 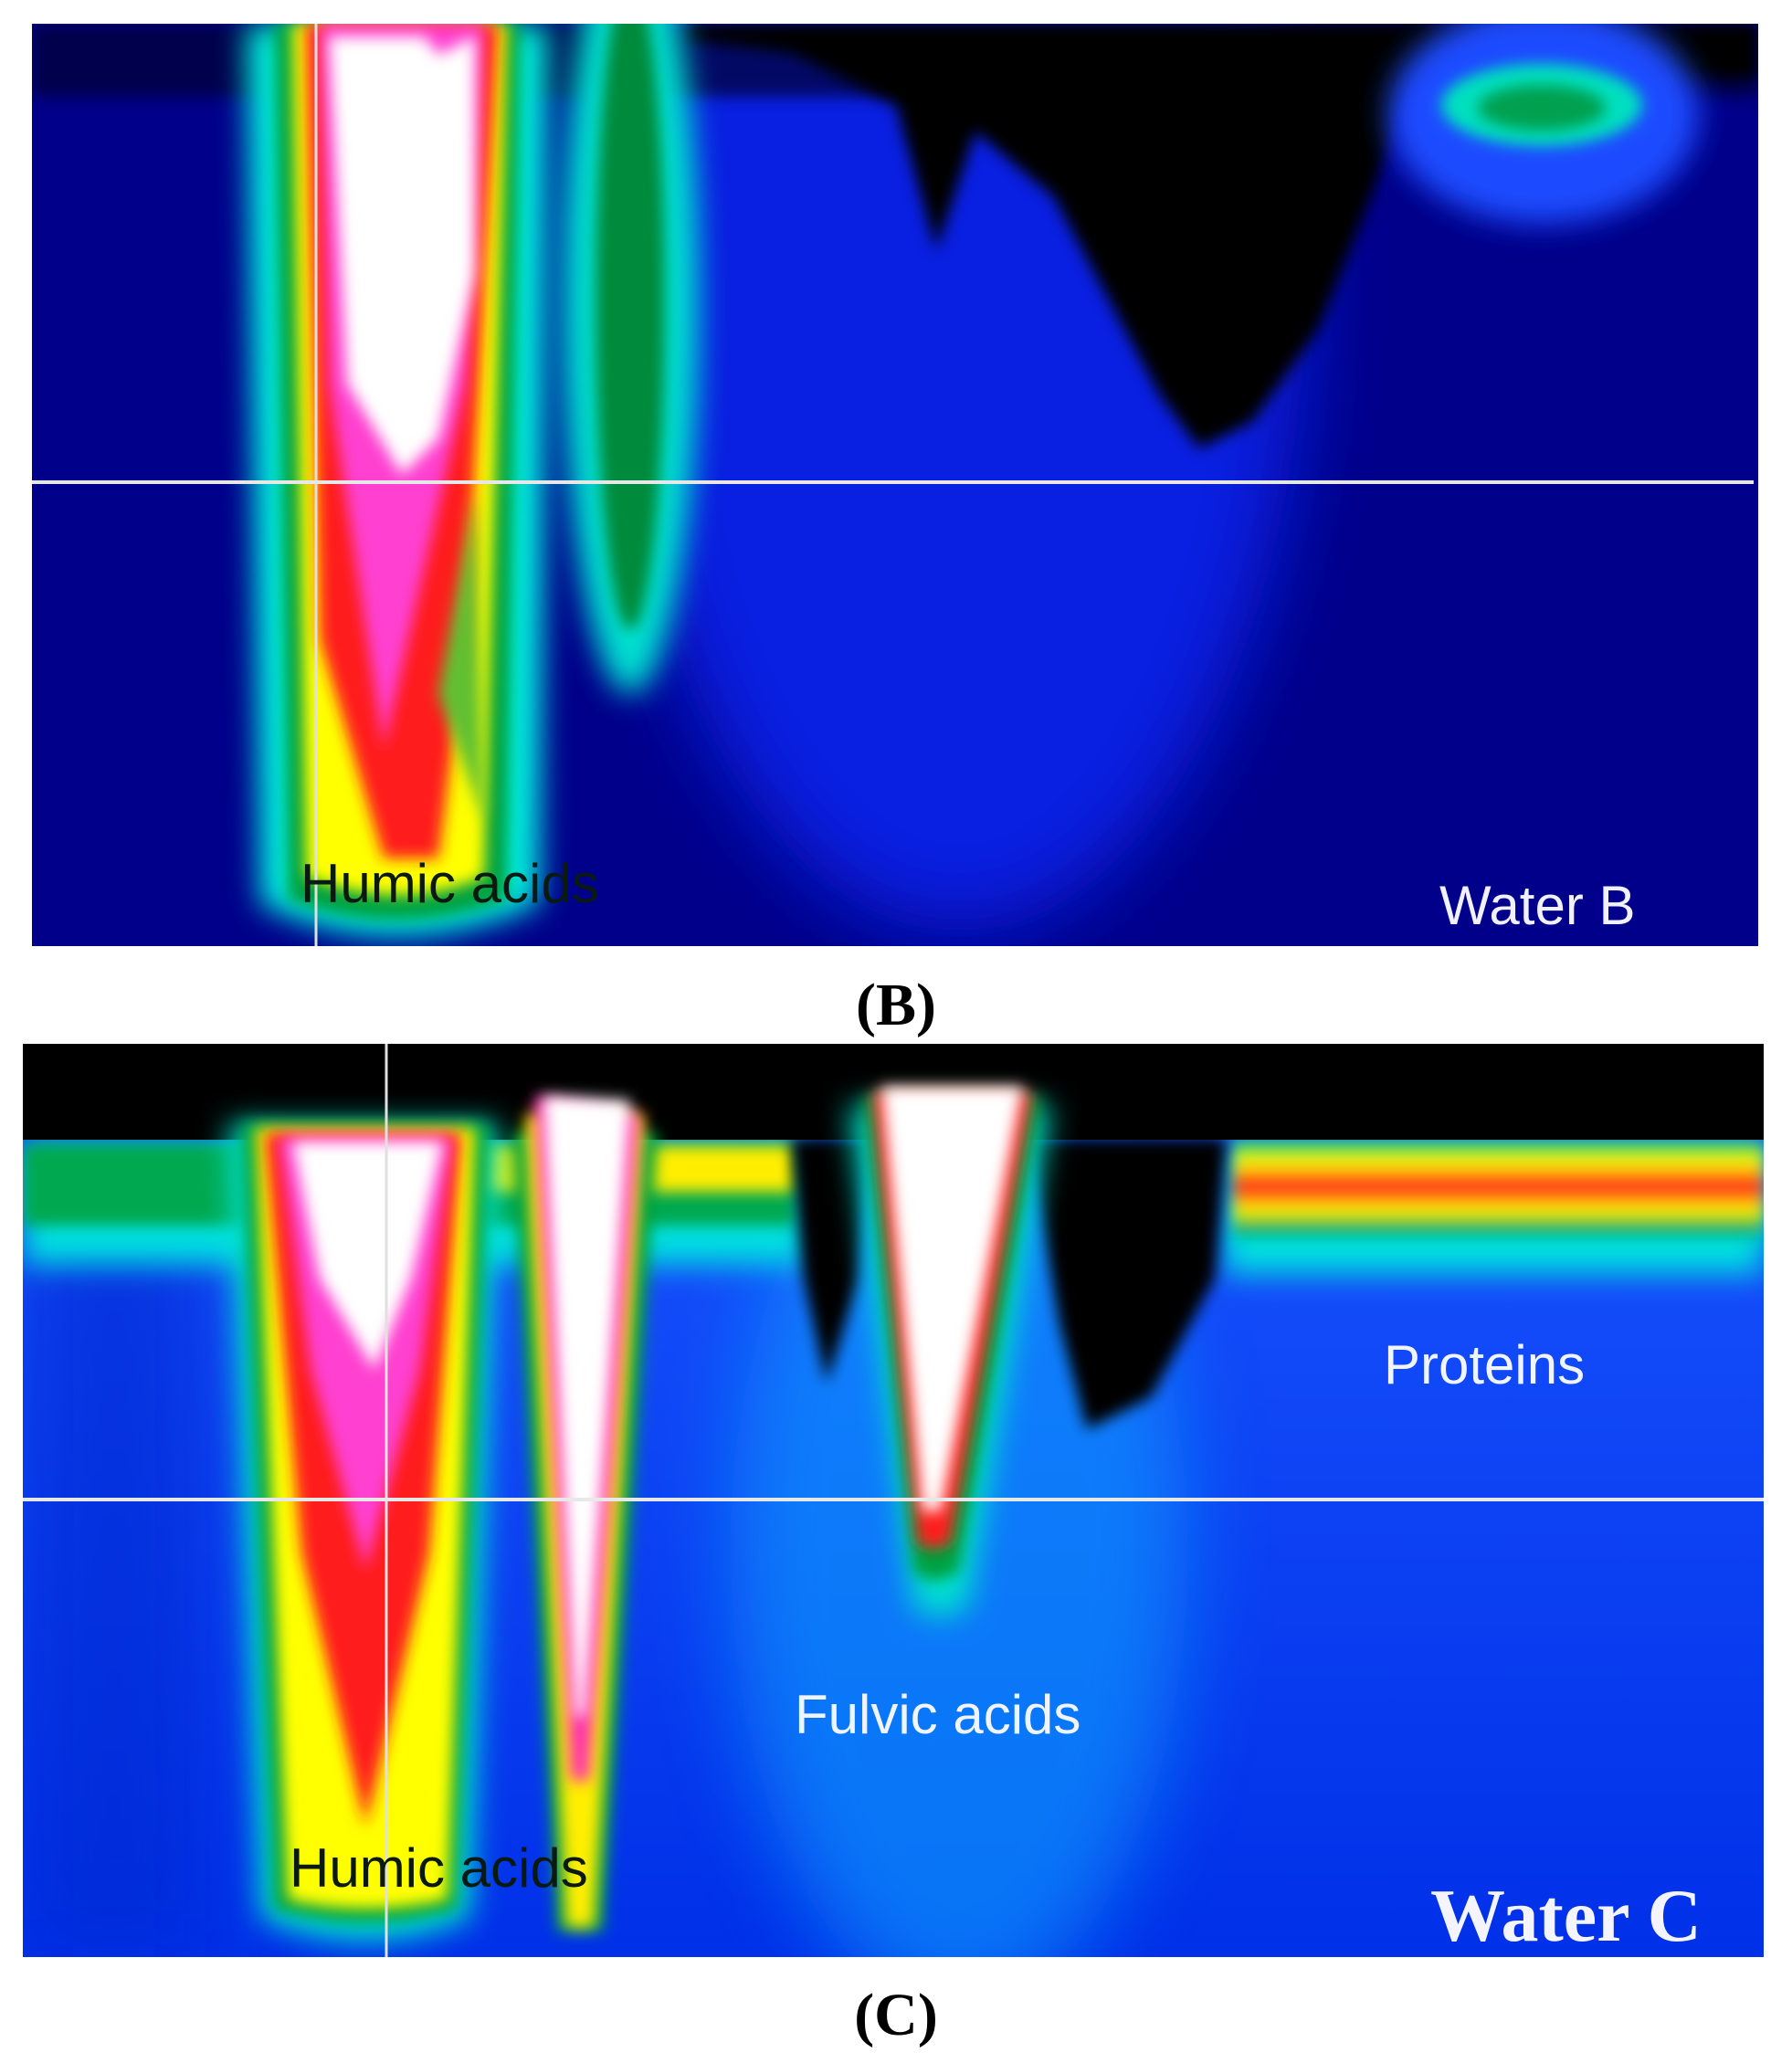 What do you see at coordinates (1484, 1364) in the screenshot?
I see `annotation: Proteins` at bounding box center [1484, 1364].